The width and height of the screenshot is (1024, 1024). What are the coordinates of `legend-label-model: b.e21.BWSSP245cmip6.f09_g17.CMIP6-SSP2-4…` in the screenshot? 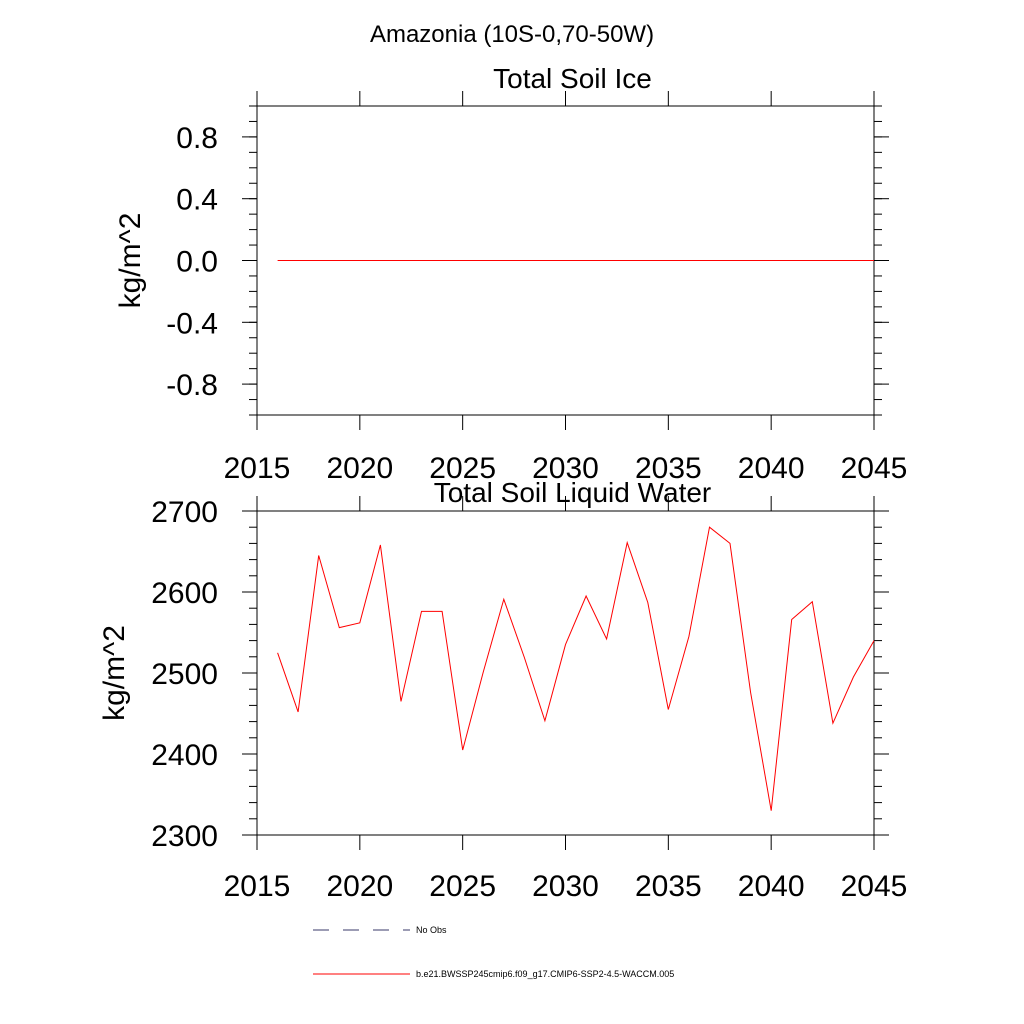 It's located at (545, 974).